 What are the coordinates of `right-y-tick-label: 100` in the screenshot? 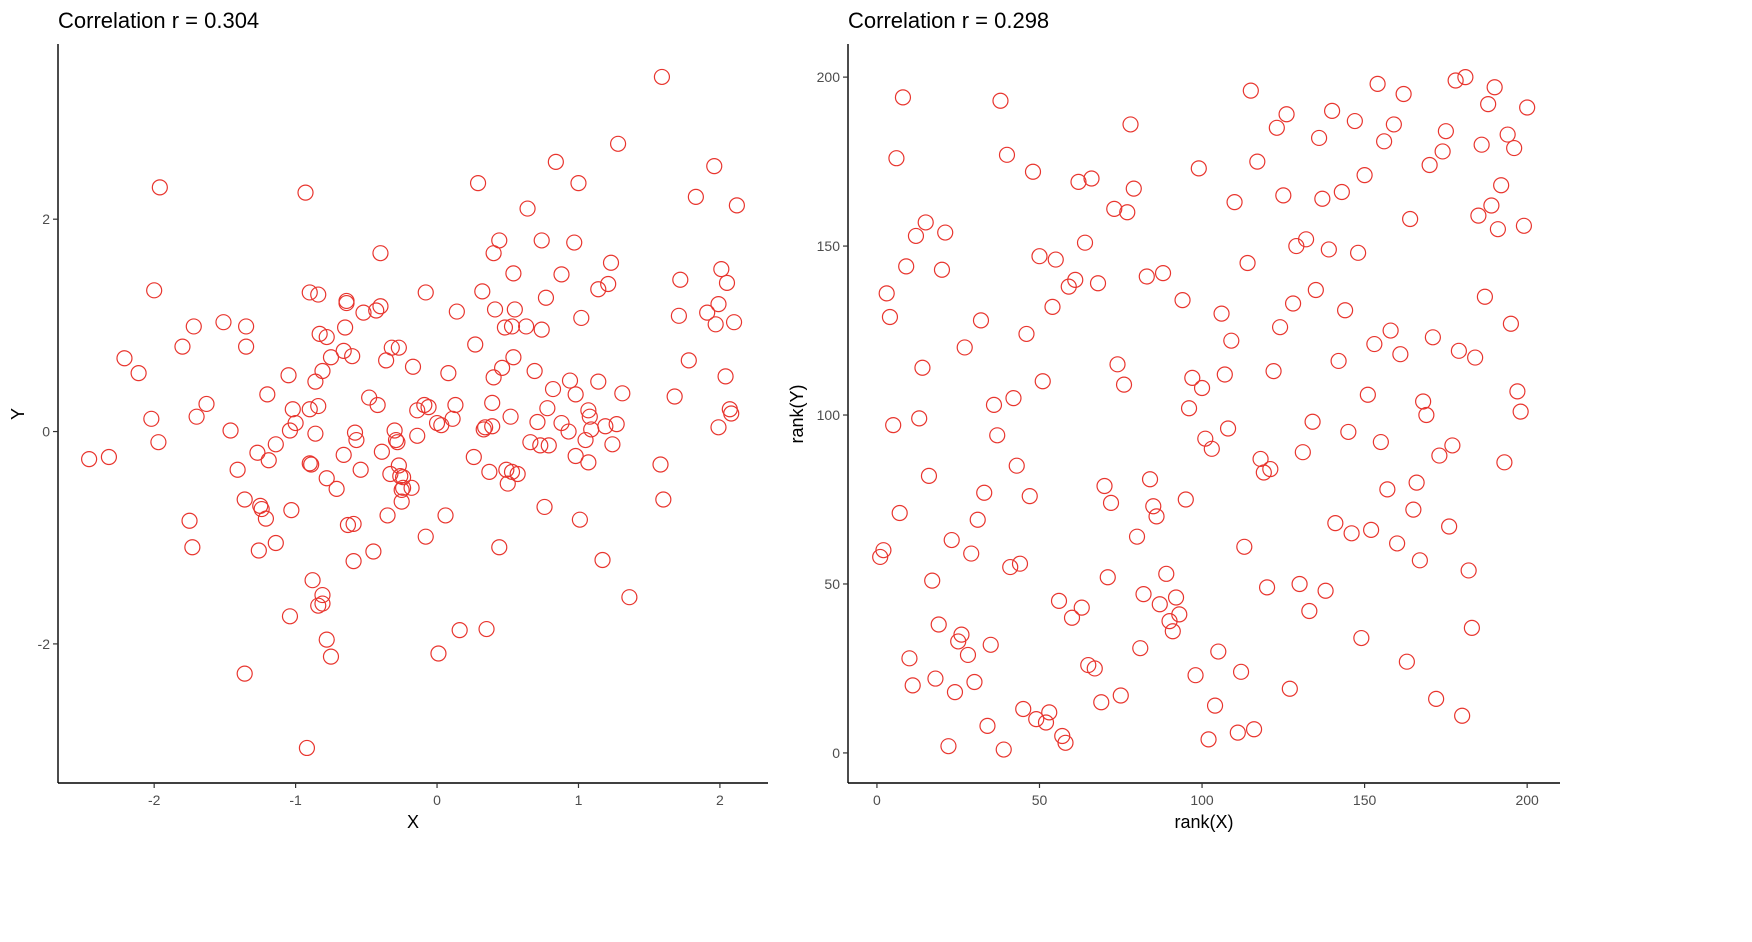 It's located at (829, 415).